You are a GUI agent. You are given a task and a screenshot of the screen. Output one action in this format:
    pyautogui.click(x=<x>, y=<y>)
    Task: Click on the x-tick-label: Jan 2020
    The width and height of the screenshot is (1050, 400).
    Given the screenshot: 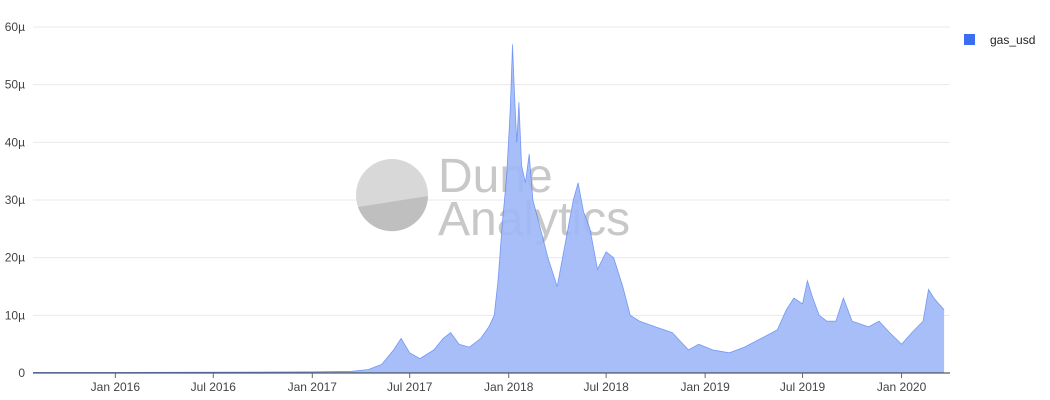 What is the action you would take?
    pyautogui.click(x=902, y=387)
    